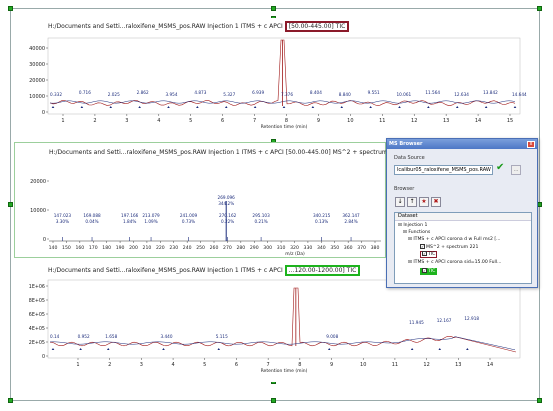 This screenshot has width=553, height=411. I want to click on ms-browser-titlebar: MS Browser x, so click(462, 144).